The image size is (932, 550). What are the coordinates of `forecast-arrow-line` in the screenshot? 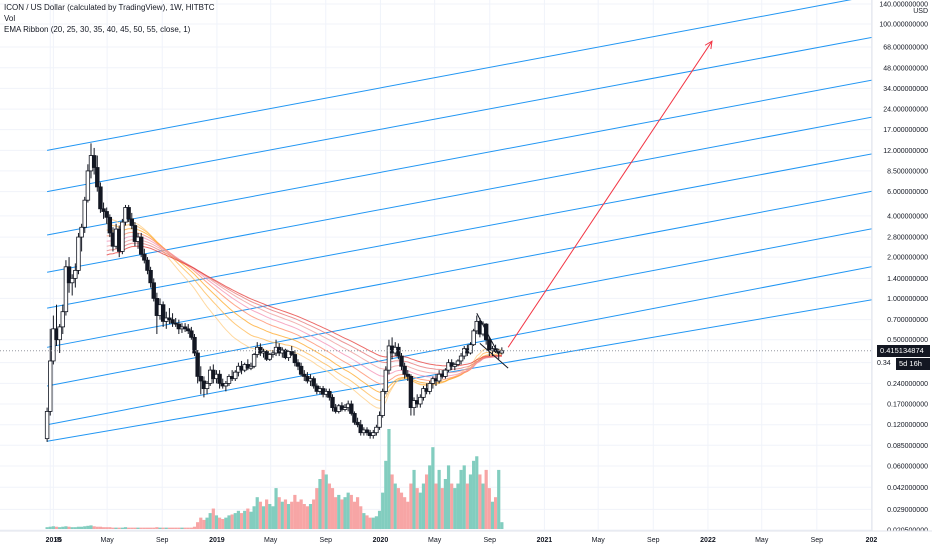 It's located at (610, 194).